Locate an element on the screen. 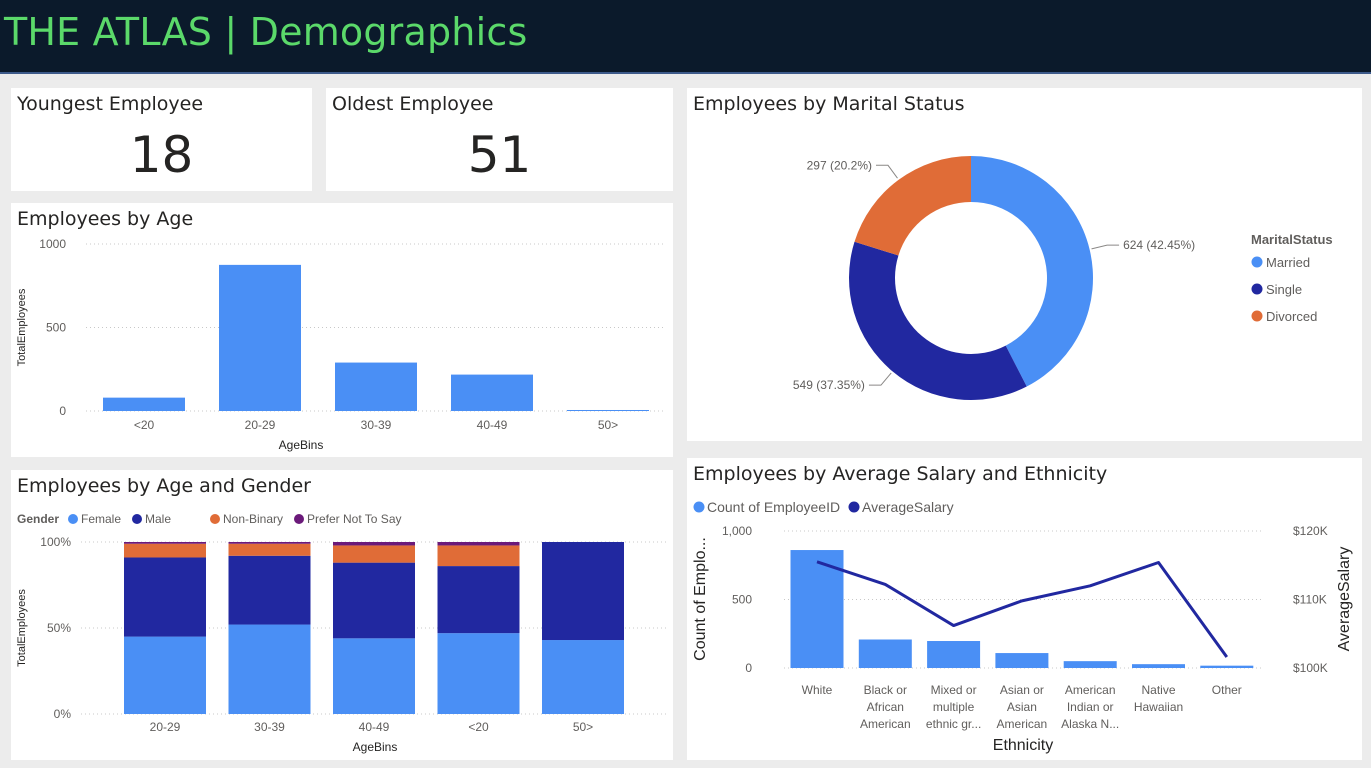  eth-legend-label: AverageSalary is located at coordinates (908, 507).